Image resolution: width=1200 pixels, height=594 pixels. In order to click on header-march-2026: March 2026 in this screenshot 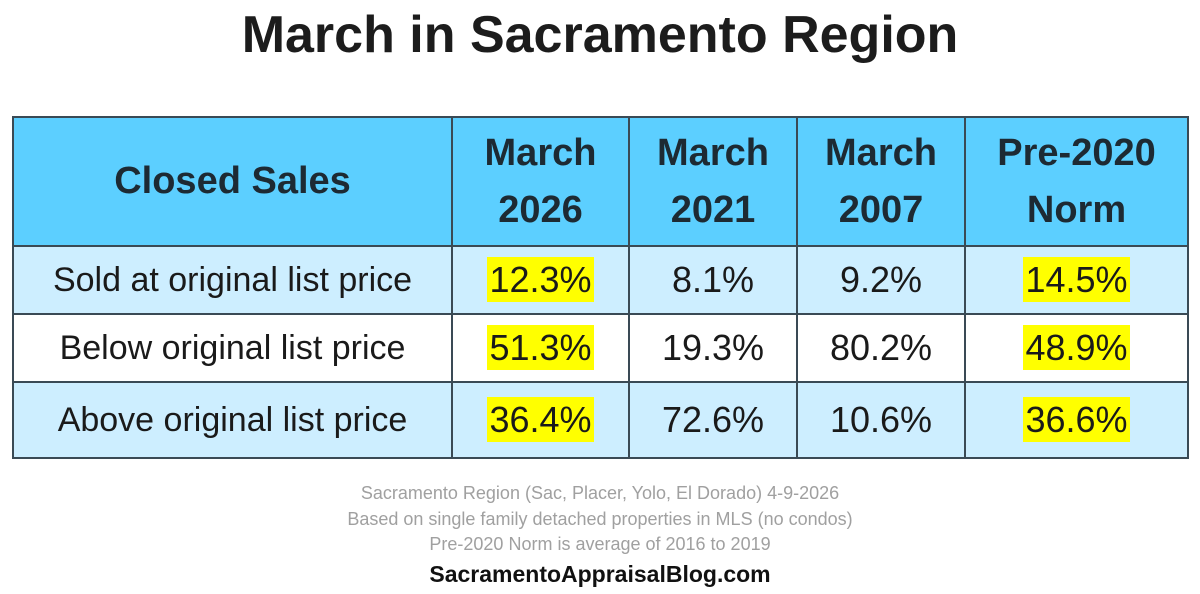, I will do `click(540, 181)`.